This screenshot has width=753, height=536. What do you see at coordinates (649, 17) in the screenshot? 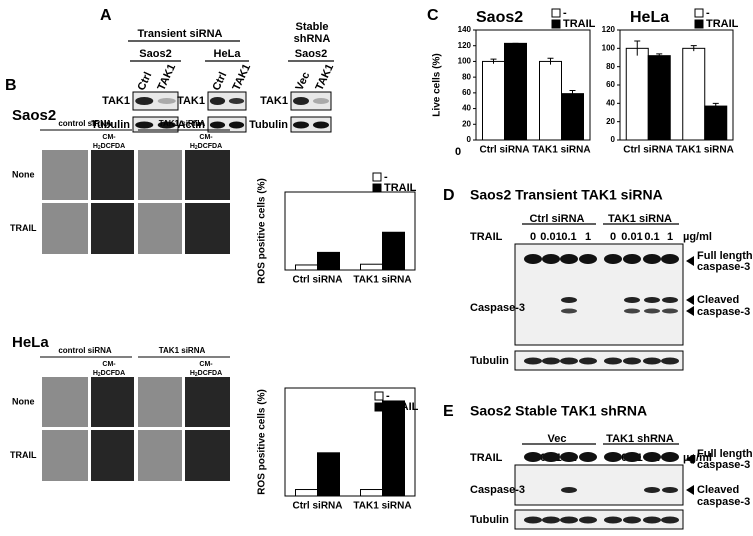
I see `chart-title: HeLa` at bounding box center [649, 17].